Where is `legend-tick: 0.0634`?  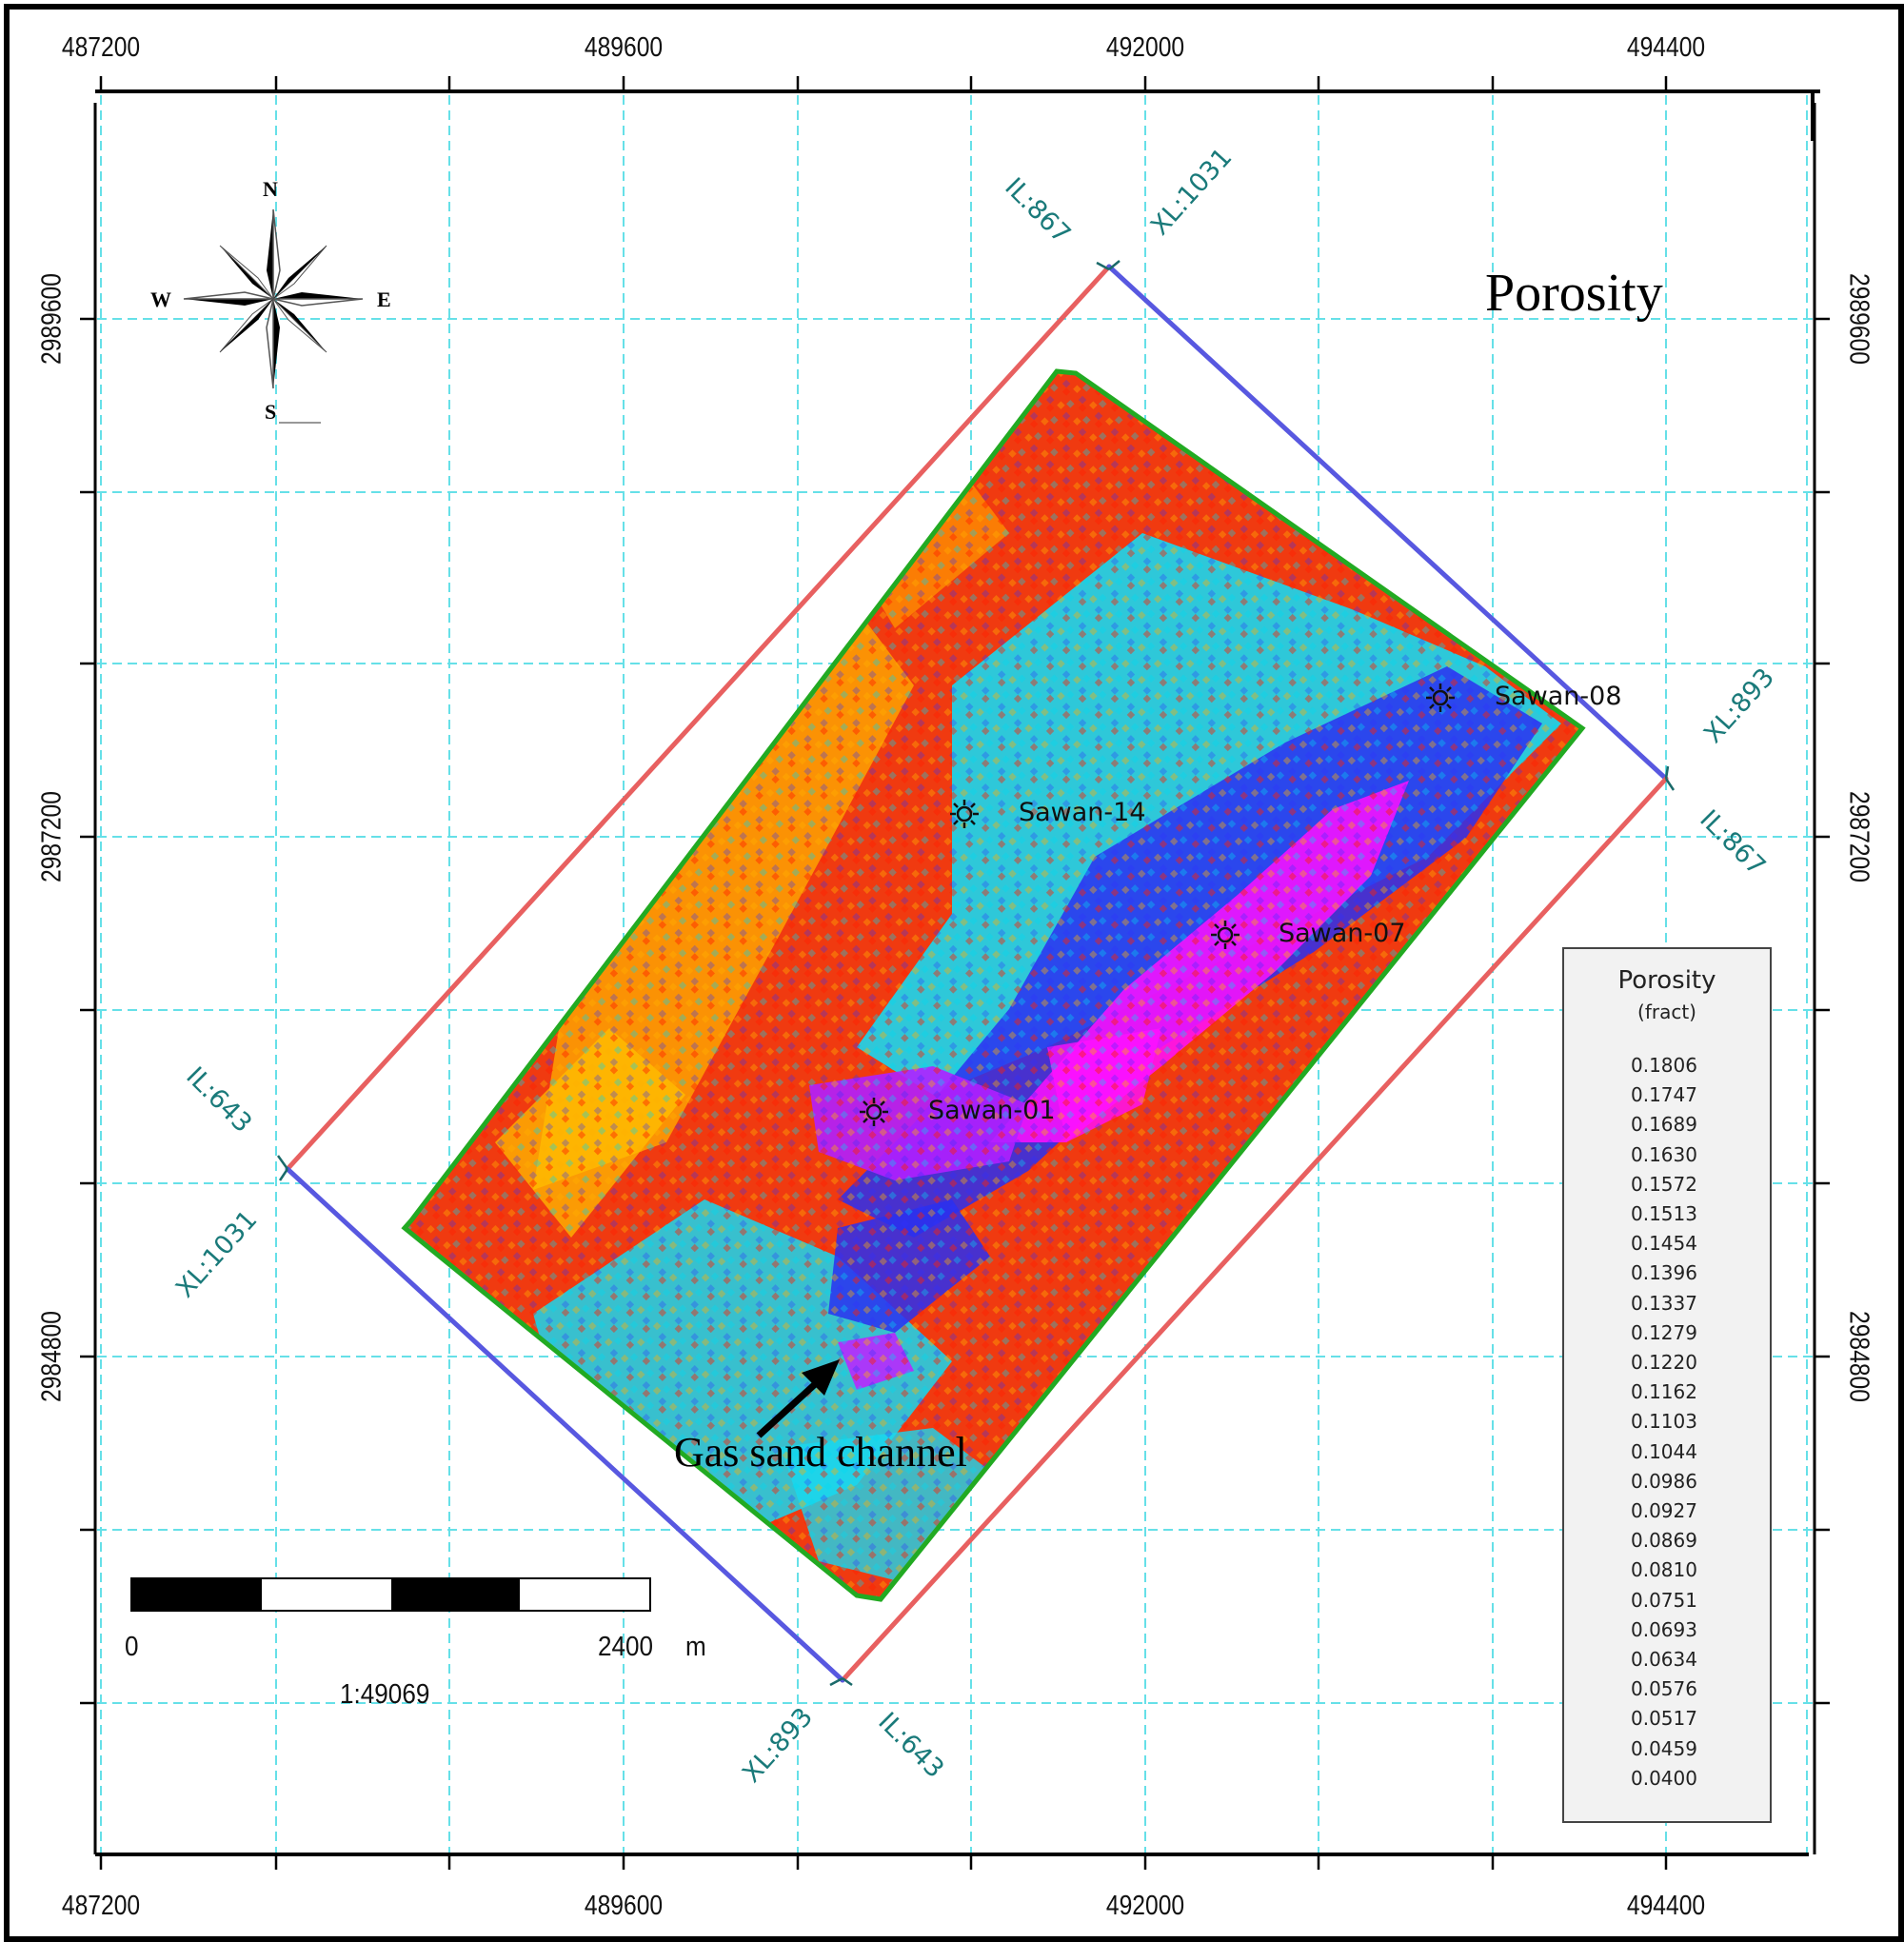
legend-tick: 0.0634 is located at coordinates (1664, 1659).